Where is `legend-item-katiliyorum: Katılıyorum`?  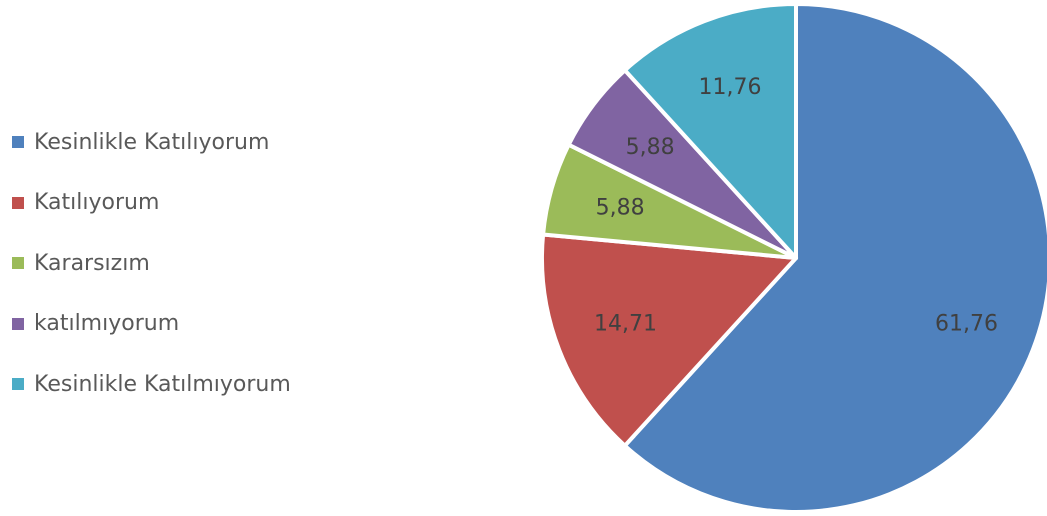
legend-item-katiliyorum: Katılıyorum is located at coordinates (192, 203).